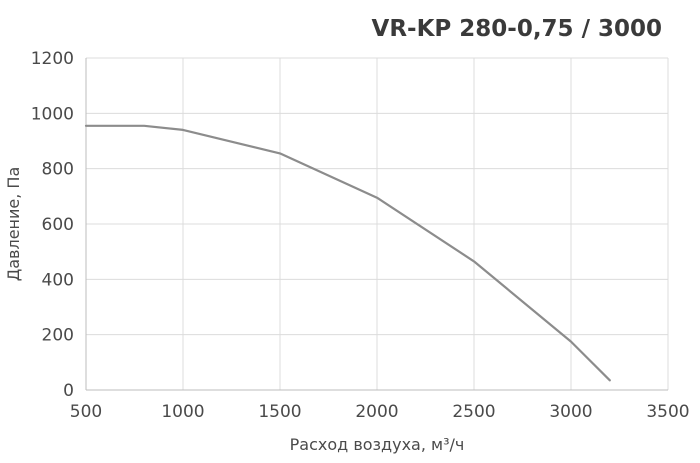 Image resolution: width=700 pixels, height=463 pixels. Describe the element at coordinates (473, 412) in the screenshot. I see `x-tick-label: 2500` at that location.